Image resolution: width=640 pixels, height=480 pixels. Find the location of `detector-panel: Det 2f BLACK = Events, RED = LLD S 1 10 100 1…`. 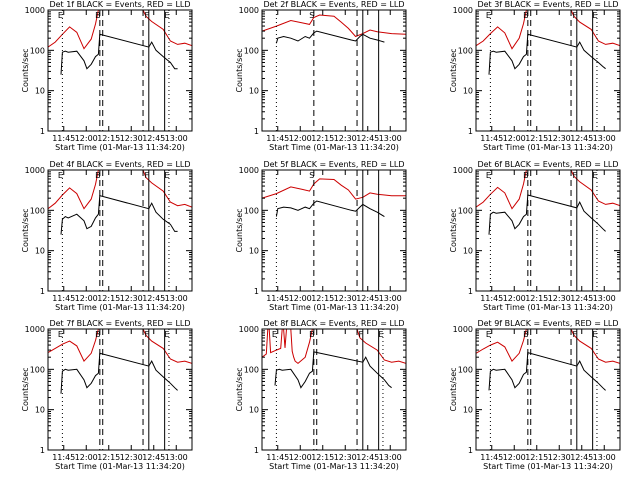

detector-panel: Det 2f BLACK = Events, RED = LLD S 1 10 100 1… is located at coordinates (321, 76).